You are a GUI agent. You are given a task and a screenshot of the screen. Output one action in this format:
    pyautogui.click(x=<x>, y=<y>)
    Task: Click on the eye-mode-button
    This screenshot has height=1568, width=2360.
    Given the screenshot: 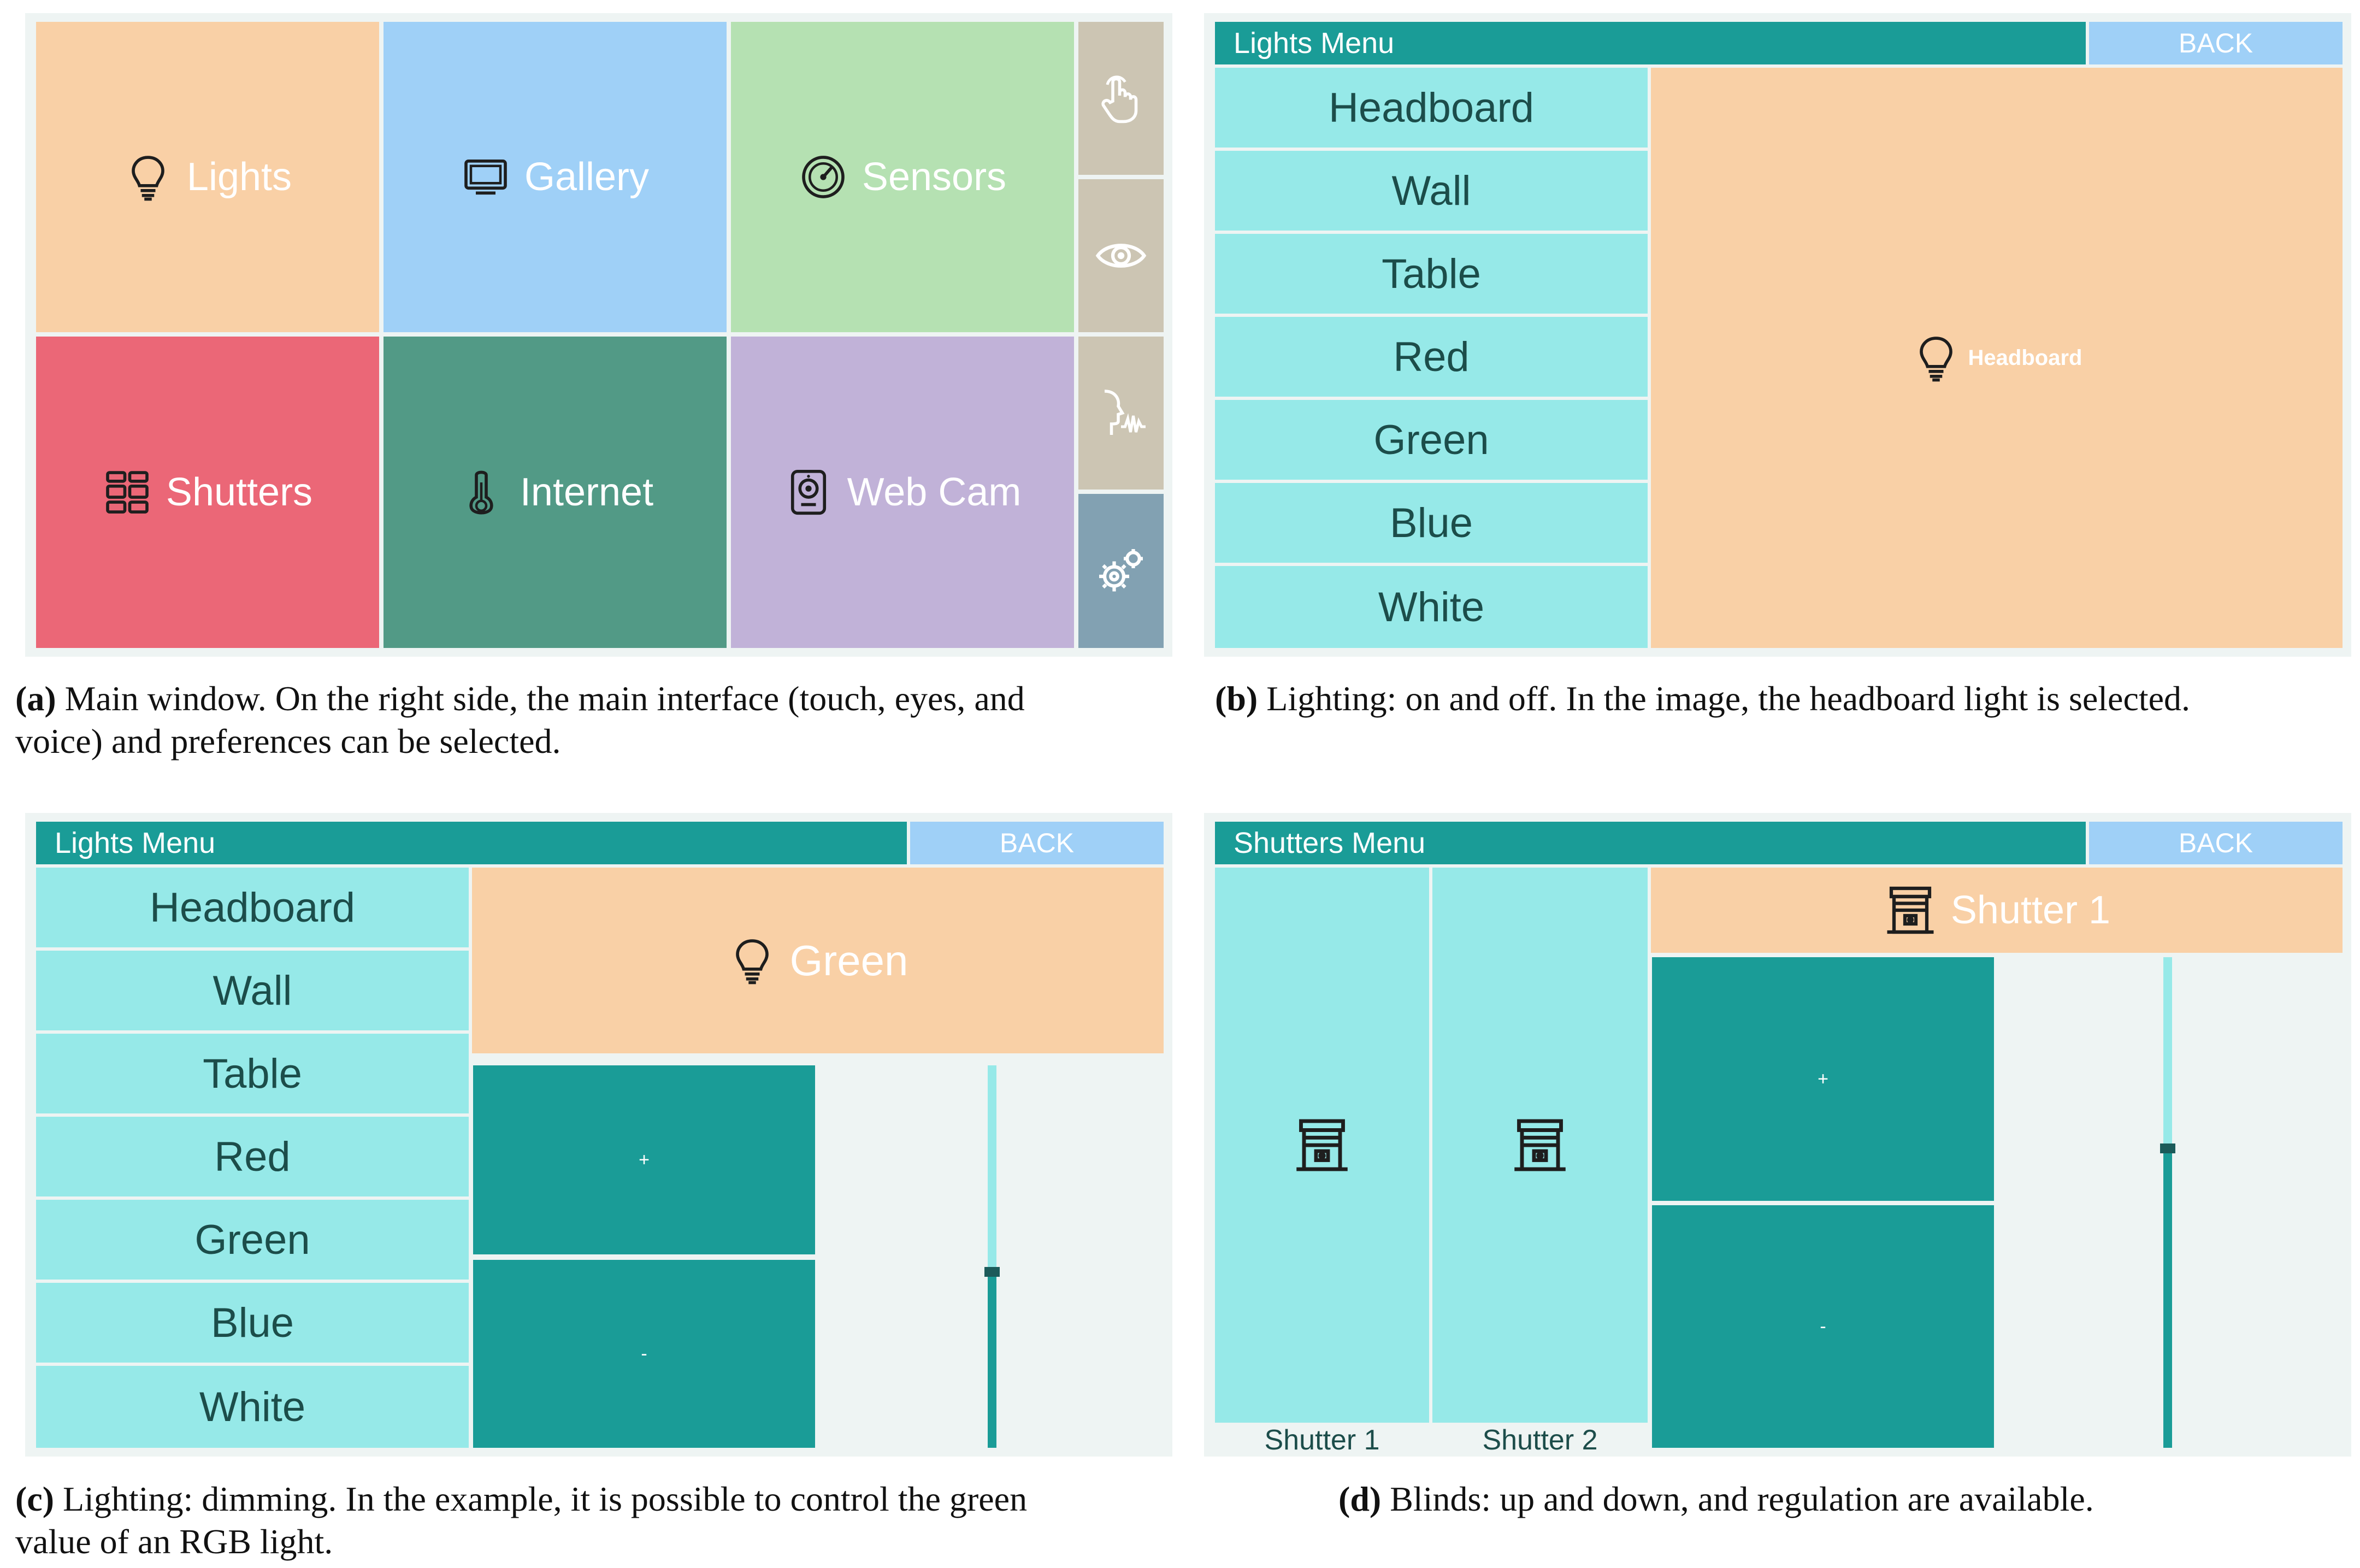 What is the action you would take?
    pyautogui.click(x=1121, y=256)
    